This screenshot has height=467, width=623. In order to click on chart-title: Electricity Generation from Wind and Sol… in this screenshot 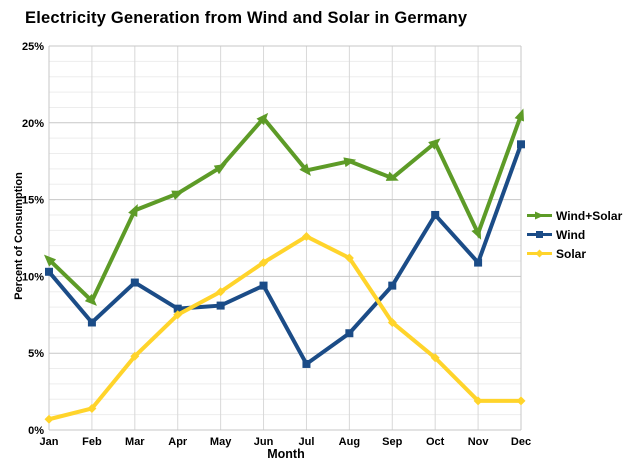, I will do `click(246, 18)`.